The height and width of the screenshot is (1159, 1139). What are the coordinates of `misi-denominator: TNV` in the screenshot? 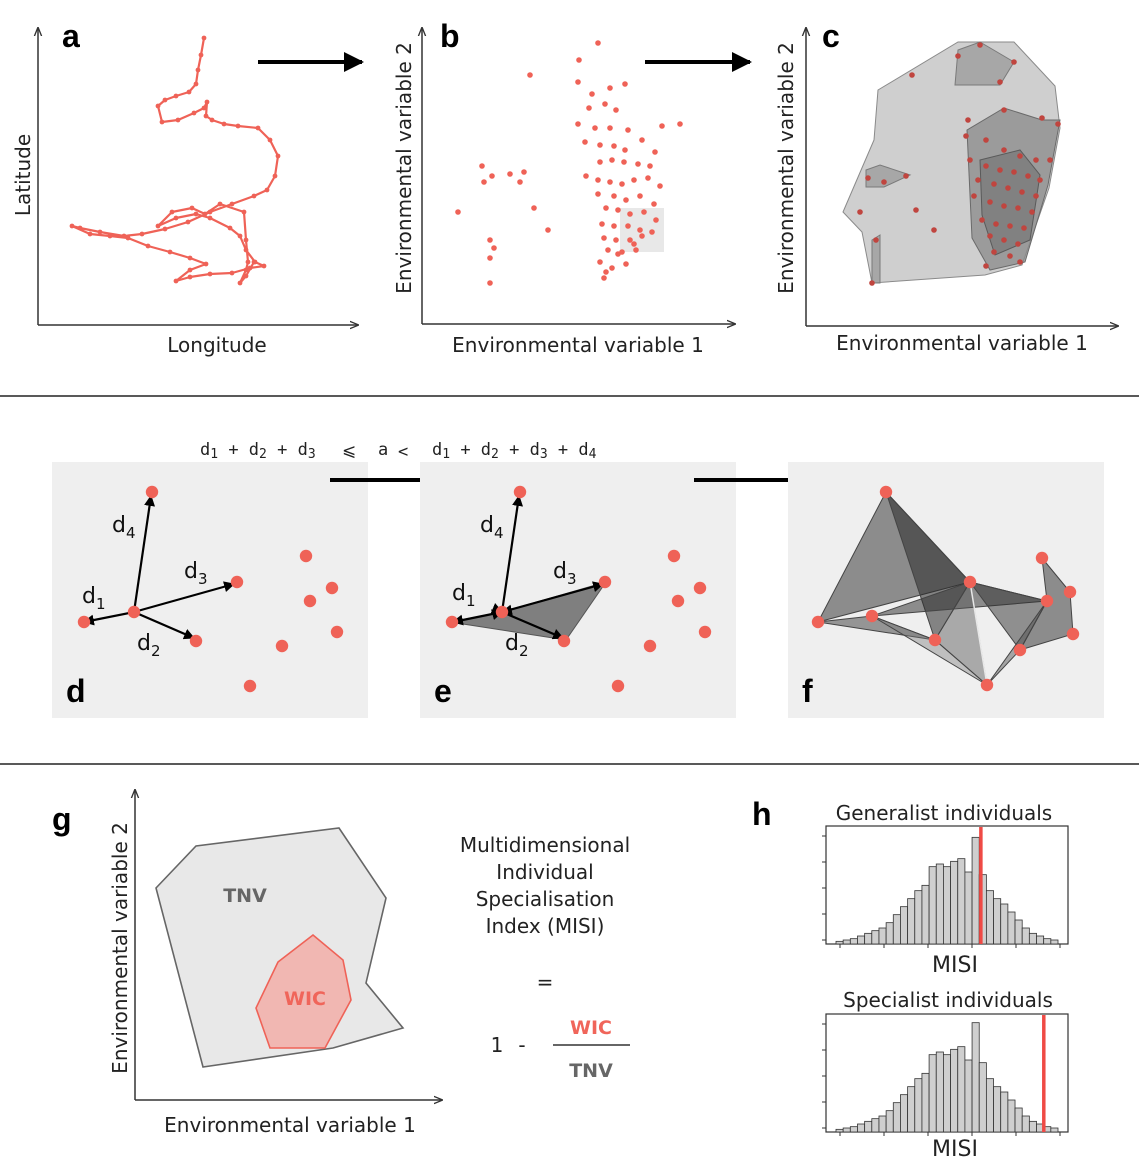 It's located at (591, 1071).